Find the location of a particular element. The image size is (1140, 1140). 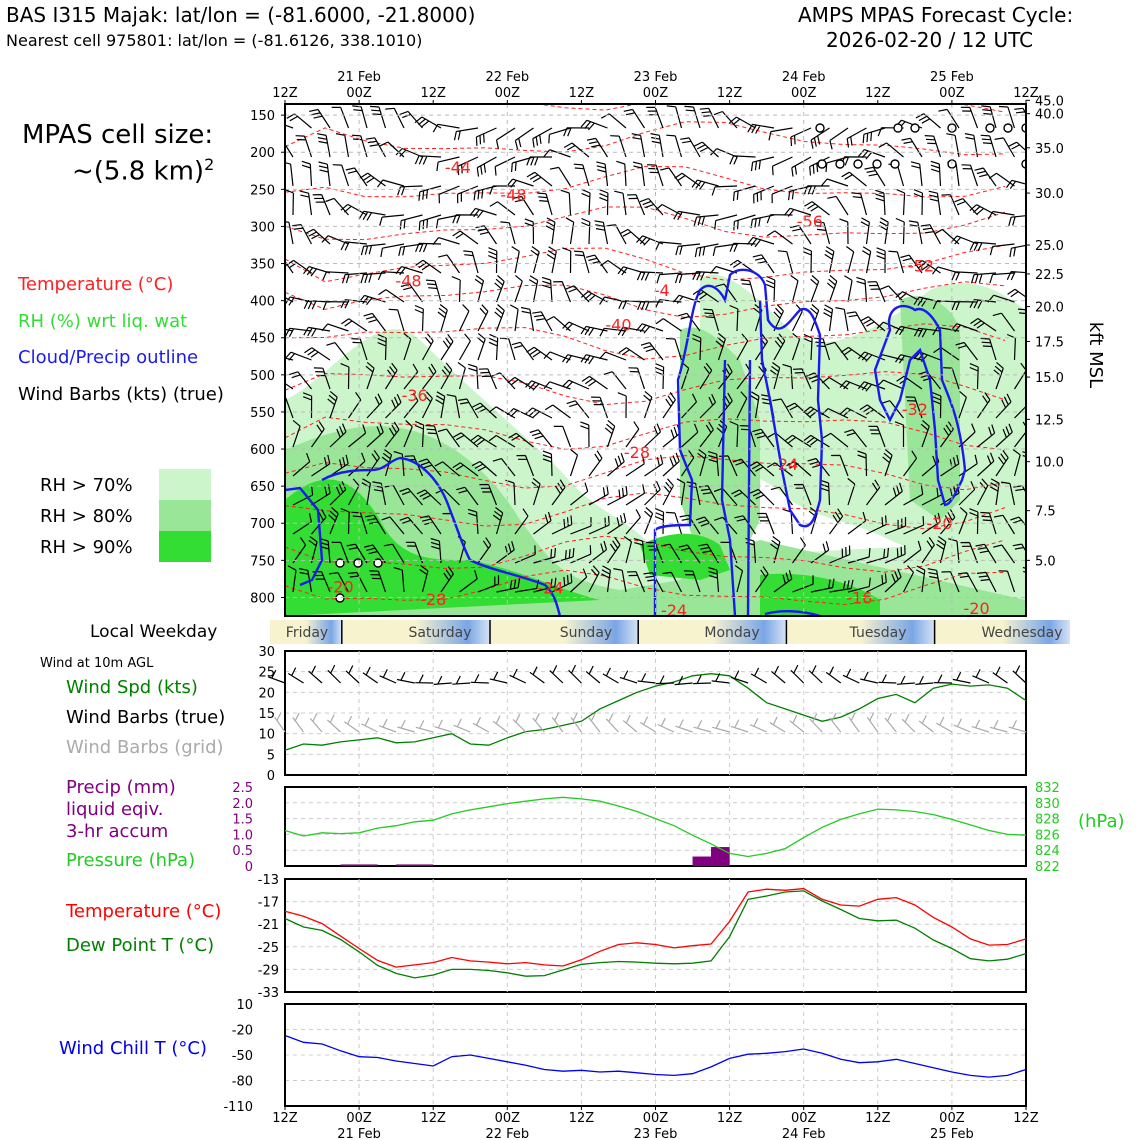

bottom-time-label: 00Z is located at coordinates (952, 1118).